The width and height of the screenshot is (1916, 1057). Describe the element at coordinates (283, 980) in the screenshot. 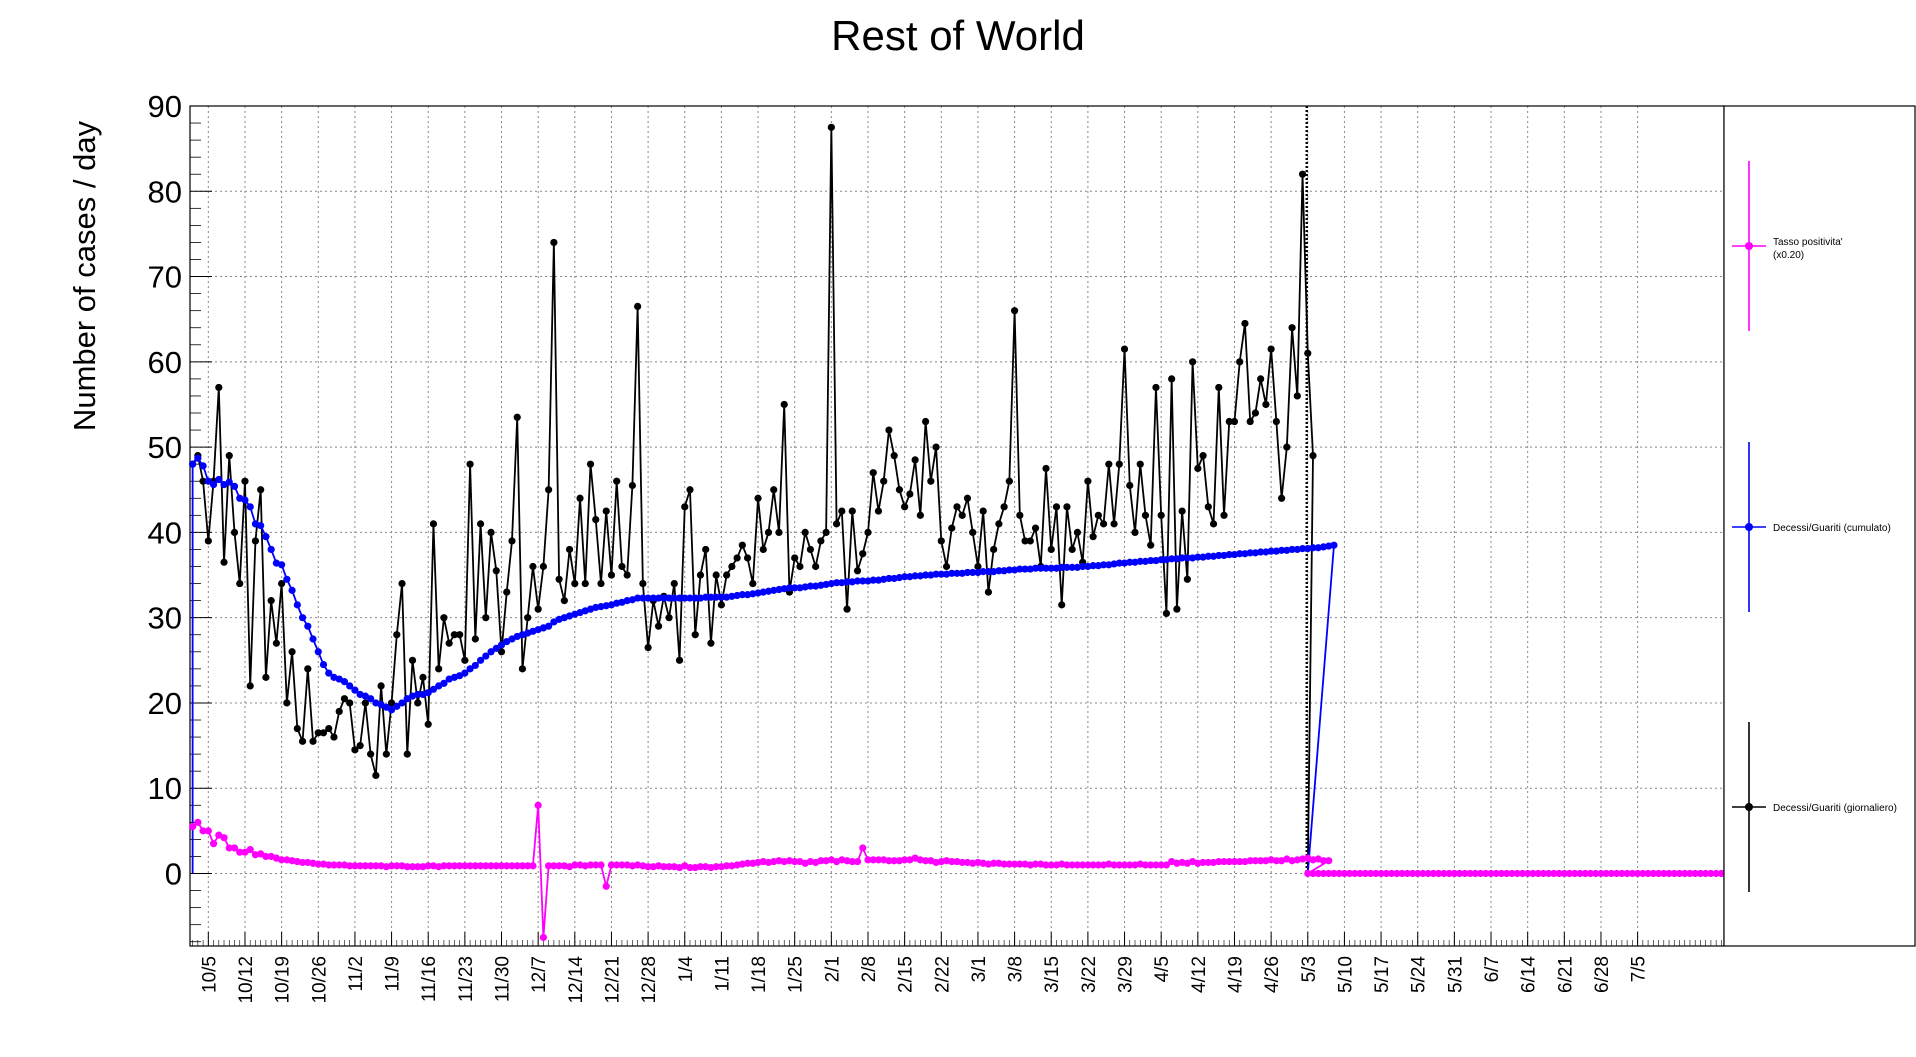

I see `x-tick-label: 10/19` at that location.